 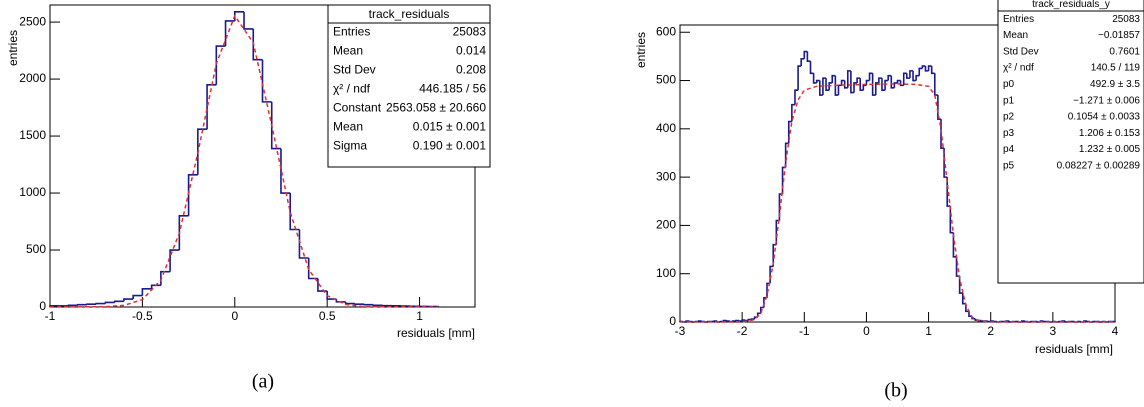 I want to click on stats-value: 0.208, so click(x=471, y=70).